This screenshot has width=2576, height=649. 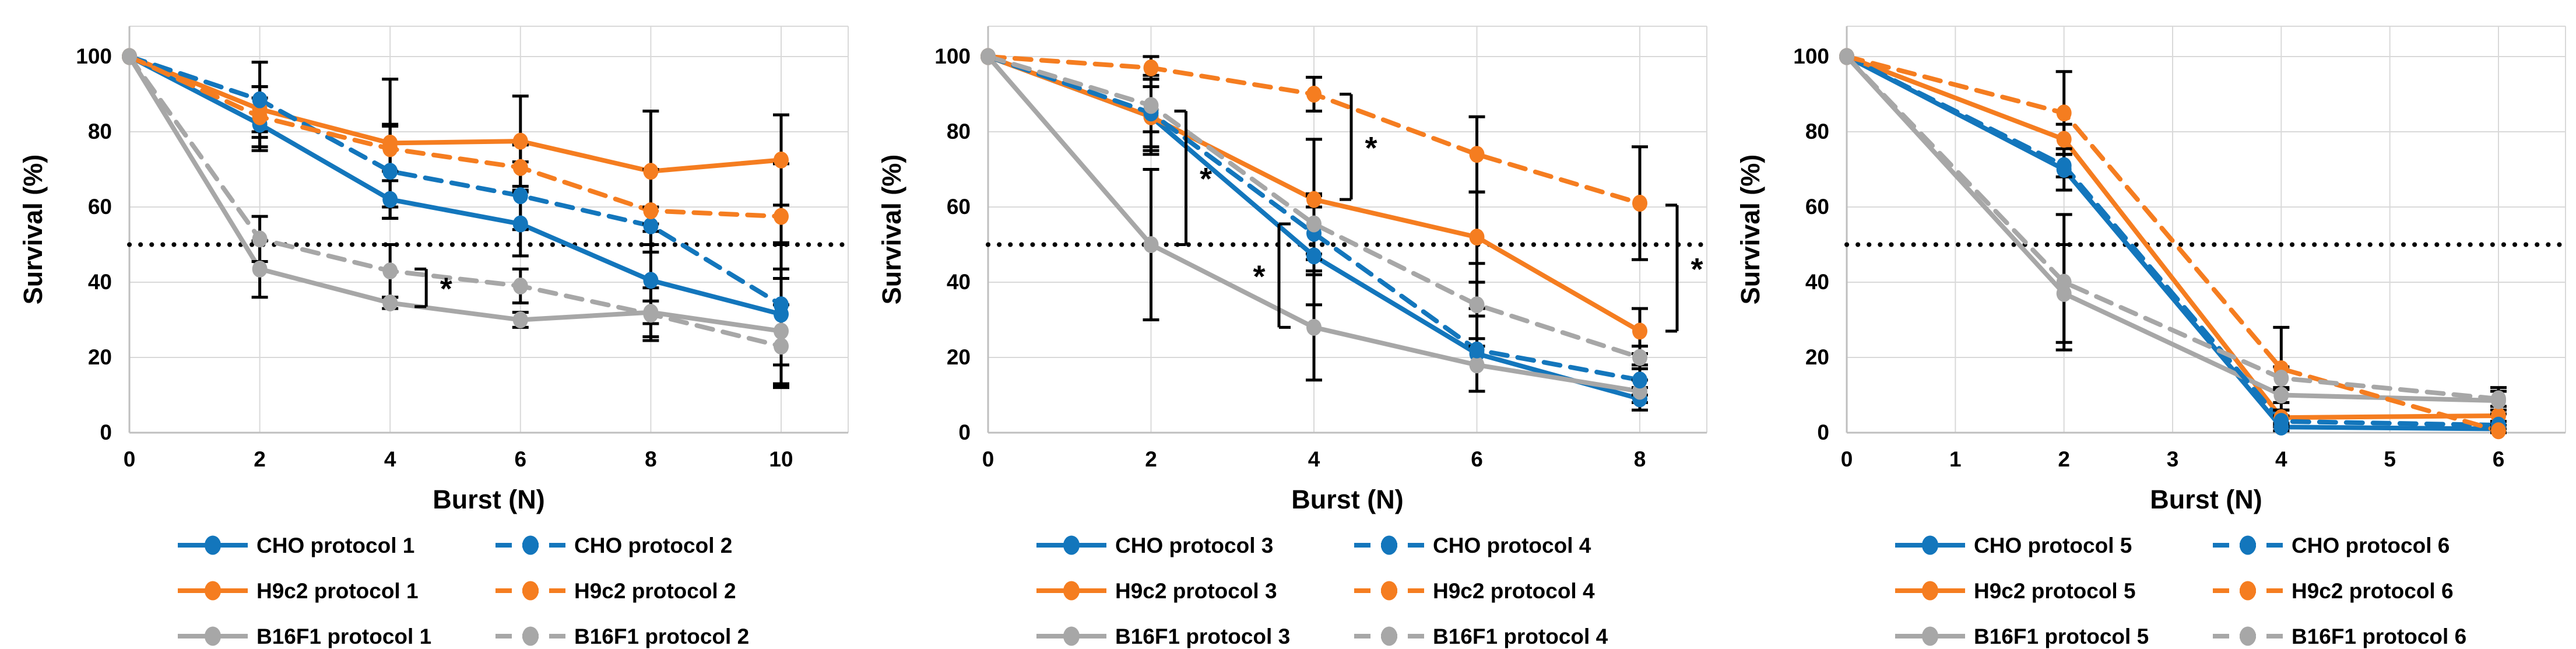 I want to click on legend-item-h9c2-protocol-1: H9c2 protocol 1, so click(x=298, y=591).